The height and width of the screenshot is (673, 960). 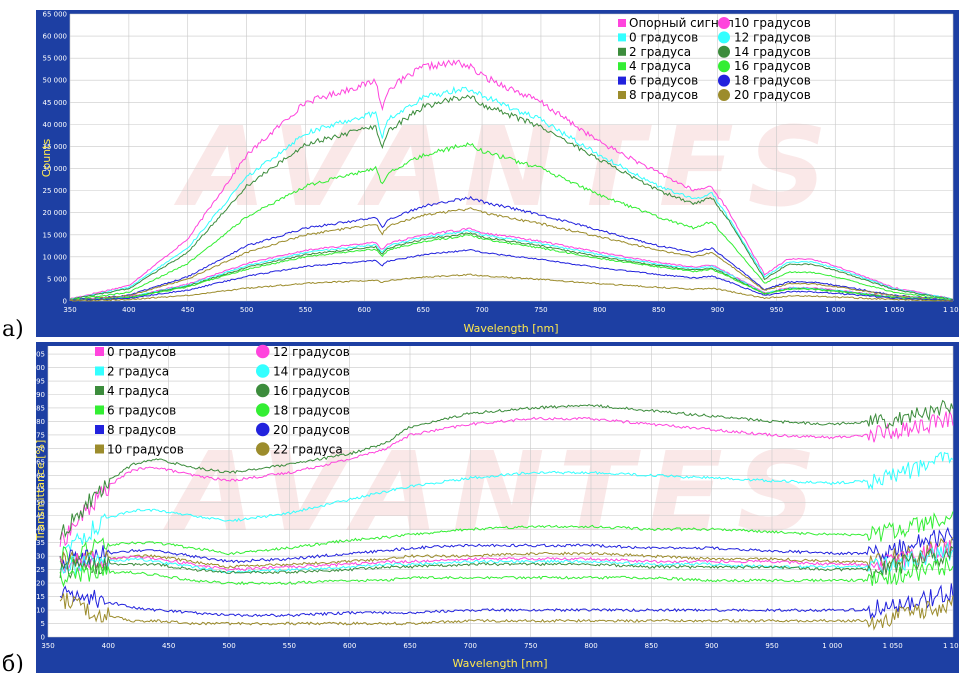 What do you see at coordinates (55, 37) in the screenshot?
I see `y-tick-label: 60 000` at bounding box center [55, 37].